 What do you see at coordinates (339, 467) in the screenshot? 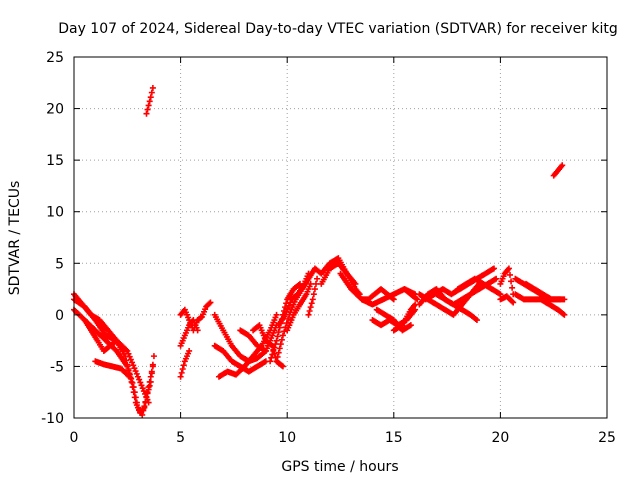
I see `x-axis-label: GPS time / hours` at bounding box center [339, 467].